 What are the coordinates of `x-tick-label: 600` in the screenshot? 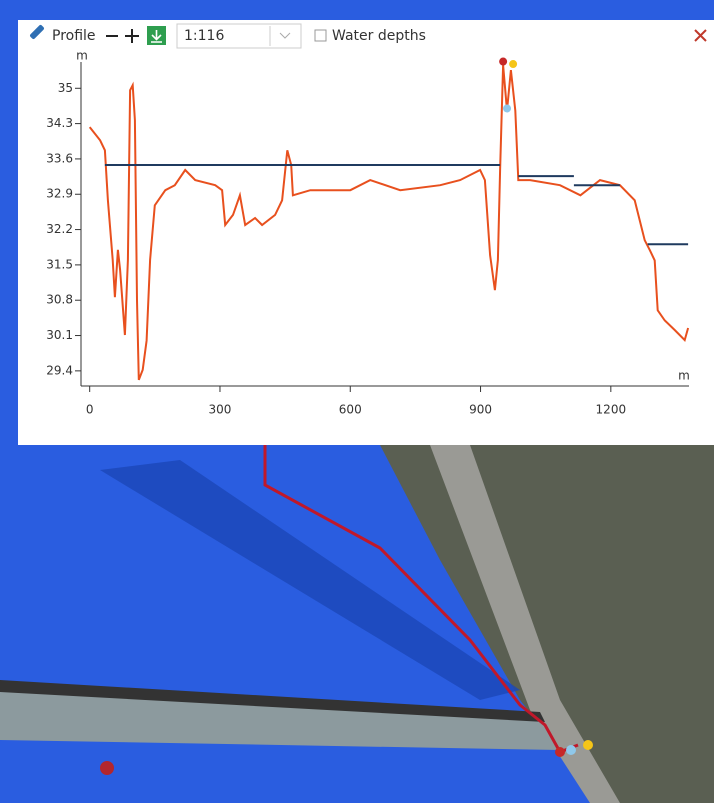 It's located at (350, 410).